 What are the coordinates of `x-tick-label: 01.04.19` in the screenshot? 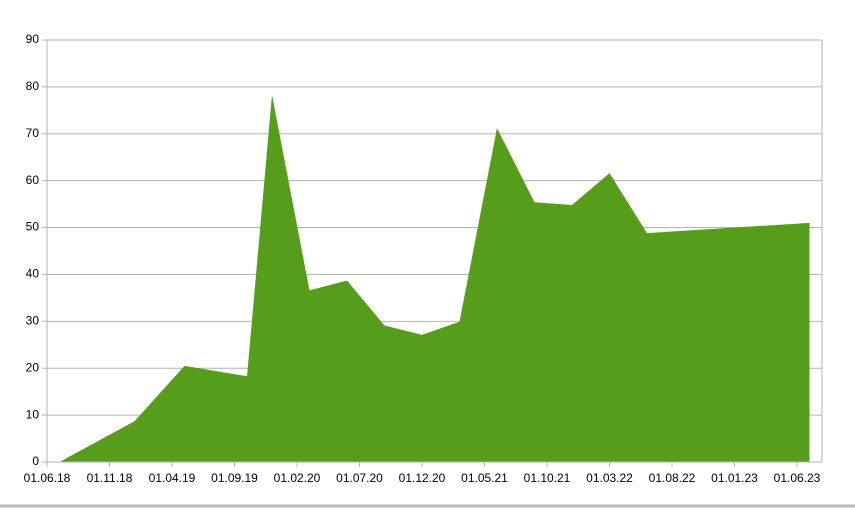 It's located at (172, 478).